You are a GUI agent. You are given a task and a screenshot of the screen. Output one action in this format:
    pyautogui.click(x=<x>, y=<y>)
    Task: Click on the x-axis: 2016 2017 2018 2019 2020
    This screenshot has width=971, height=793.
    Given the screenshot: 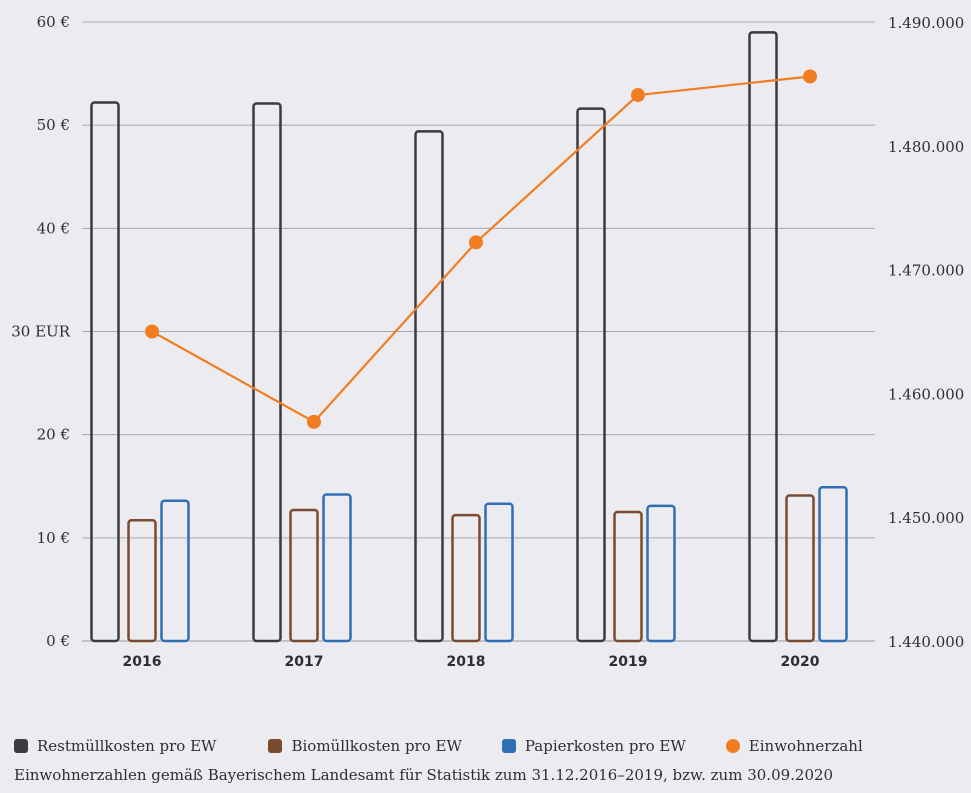 What is the action you would take?
    pyautogui.click(x=471, y=662)
    